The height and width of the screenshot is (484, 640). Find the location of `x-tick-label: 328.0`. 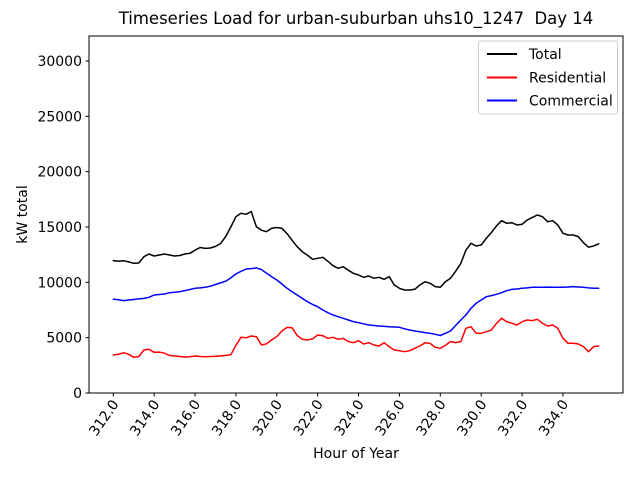

x-tick-label: 328.0 is located at coordinates (431, 418).